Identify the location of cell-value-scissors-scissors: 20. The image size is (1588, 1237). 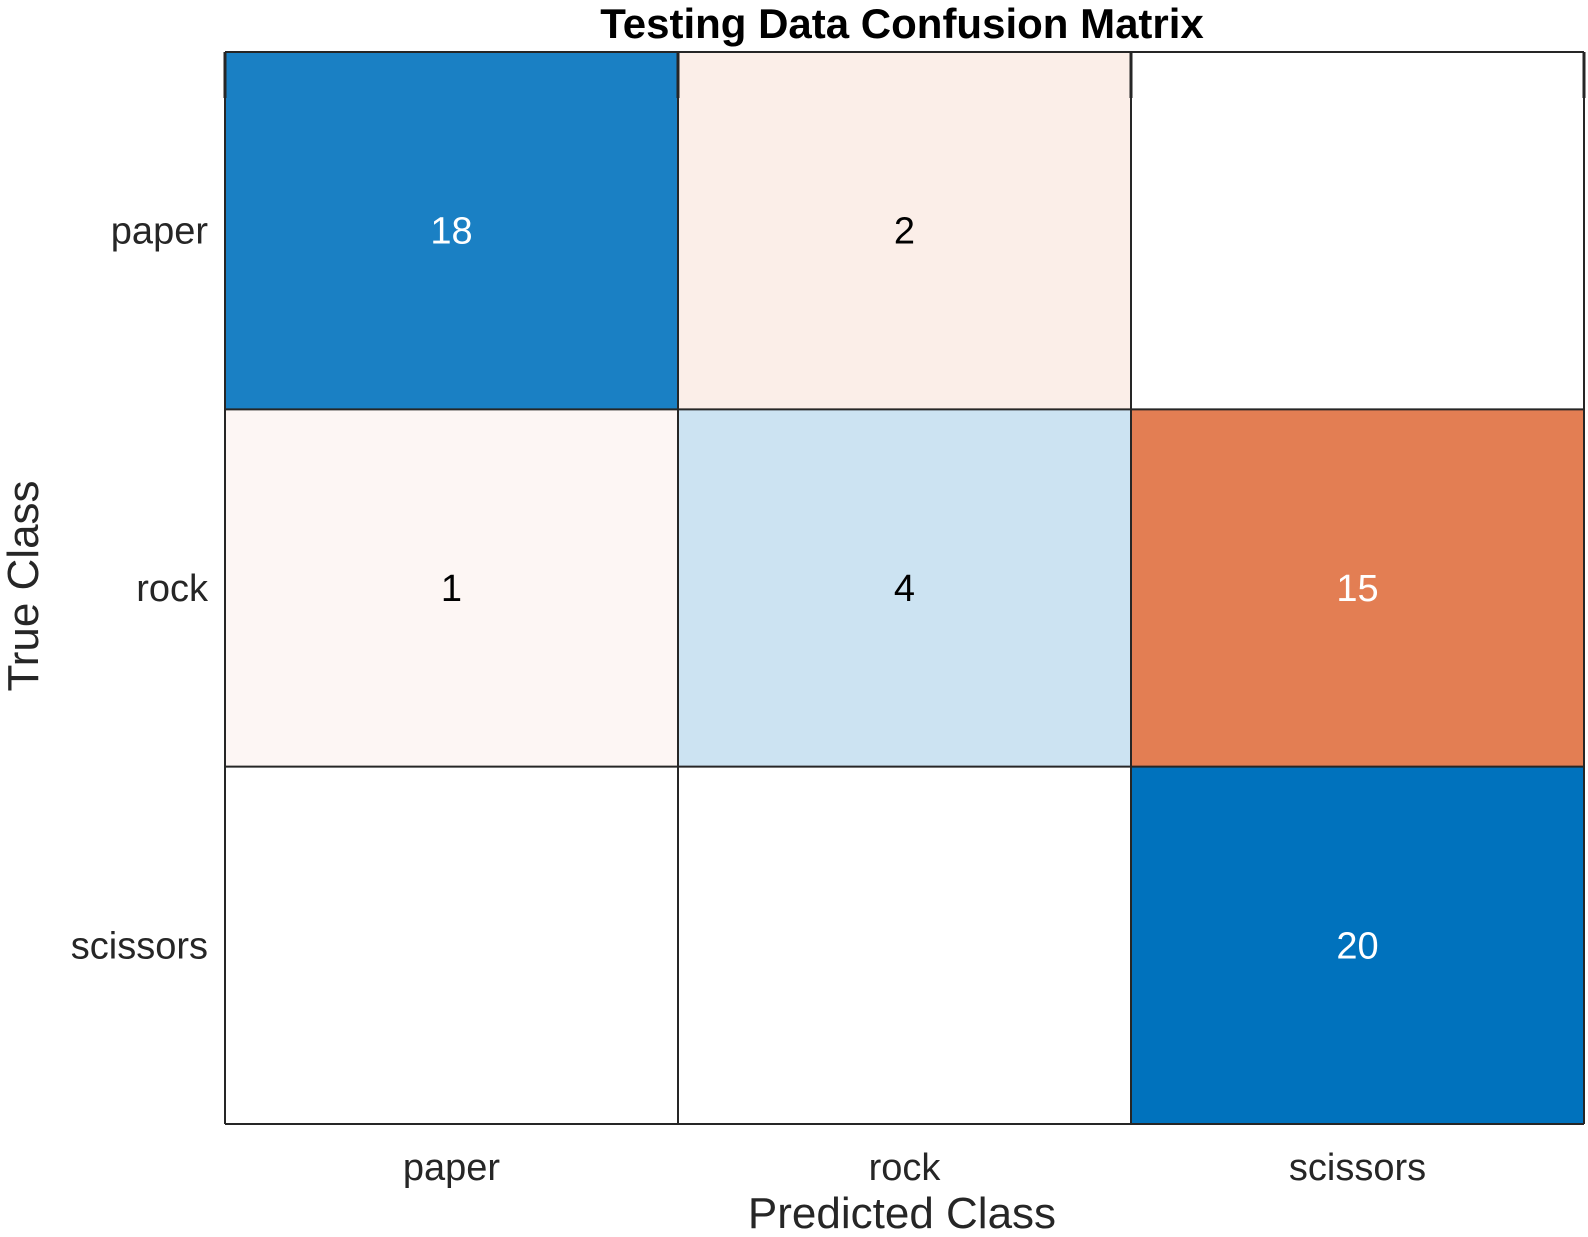
(1357, 946).